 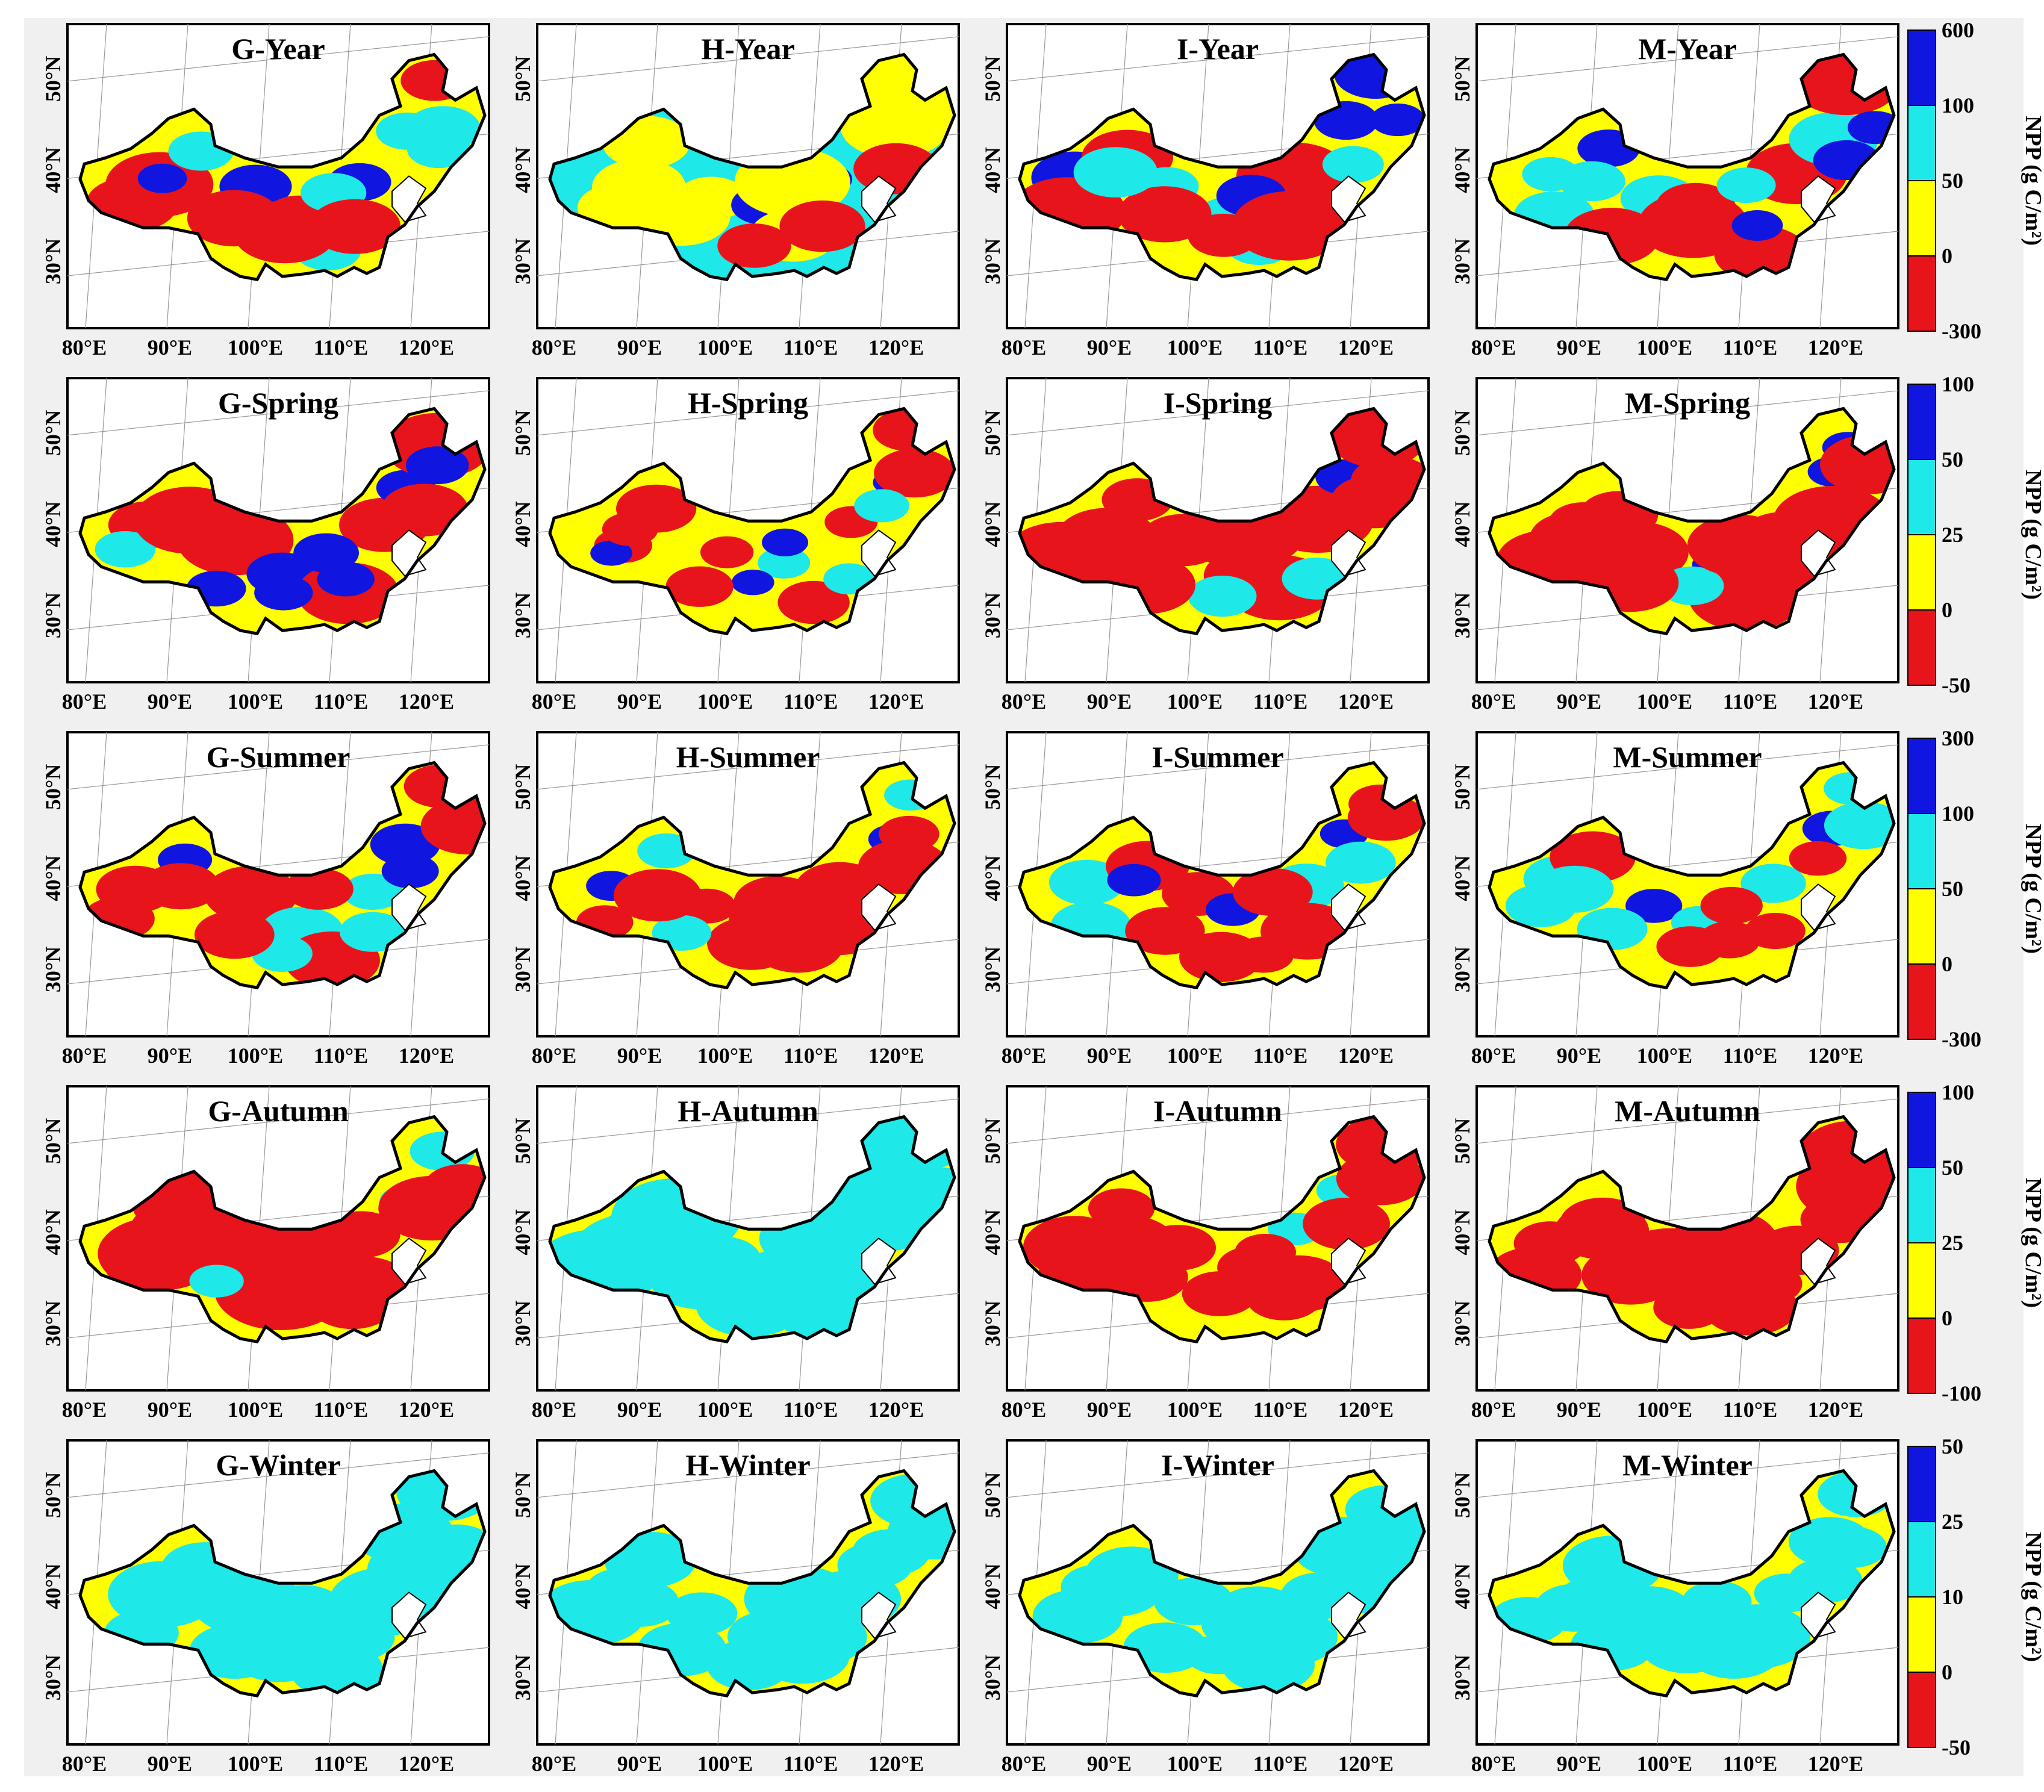 What do you see at coordinates (1219, 403) in the screenshot?
I see `panel-title: I-Spring` at bounding box center [1219, 403].